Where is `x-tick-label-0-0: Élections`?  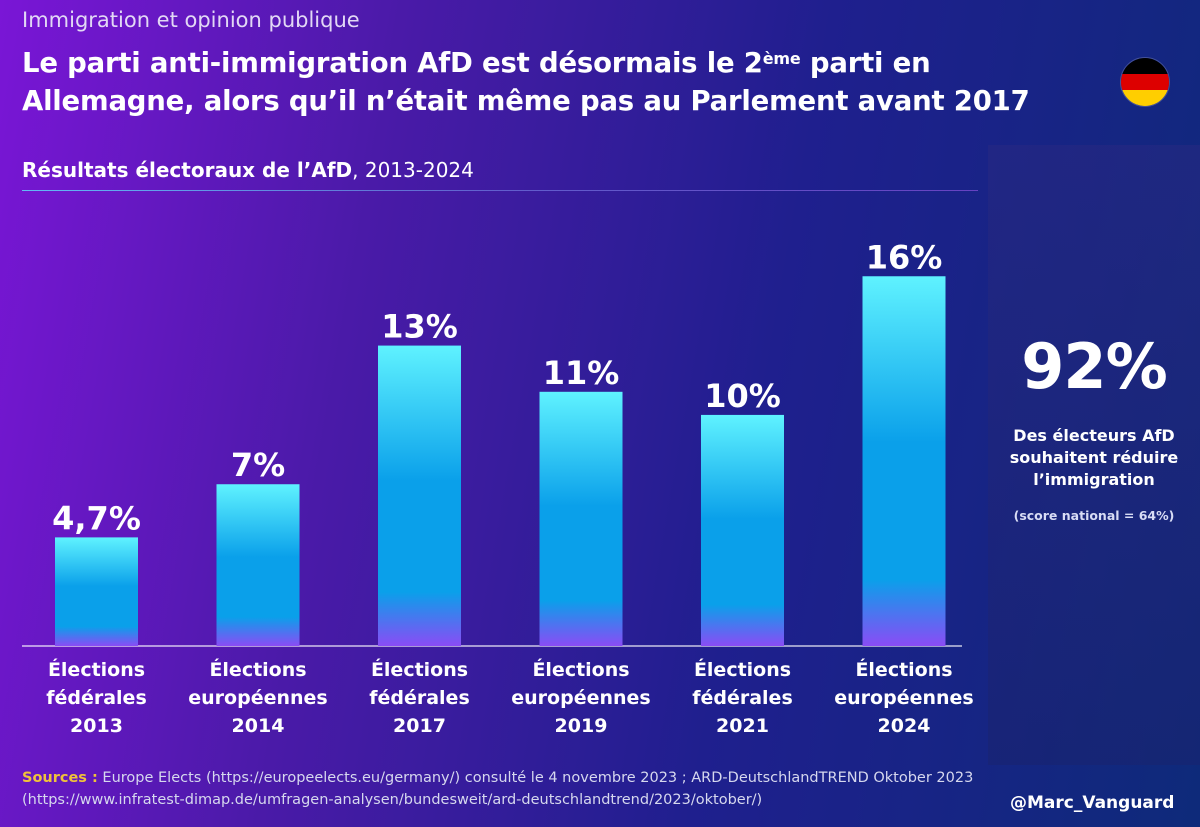
x-tick-label-0-0: Élections is located at coordinates (96, 669).